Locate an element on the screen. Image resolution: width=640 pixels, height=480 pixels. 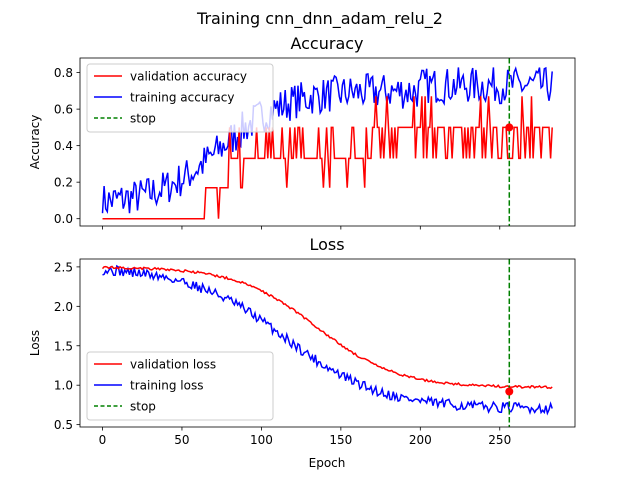
x-tick-label: 50 is located at coordinates (181, 440).